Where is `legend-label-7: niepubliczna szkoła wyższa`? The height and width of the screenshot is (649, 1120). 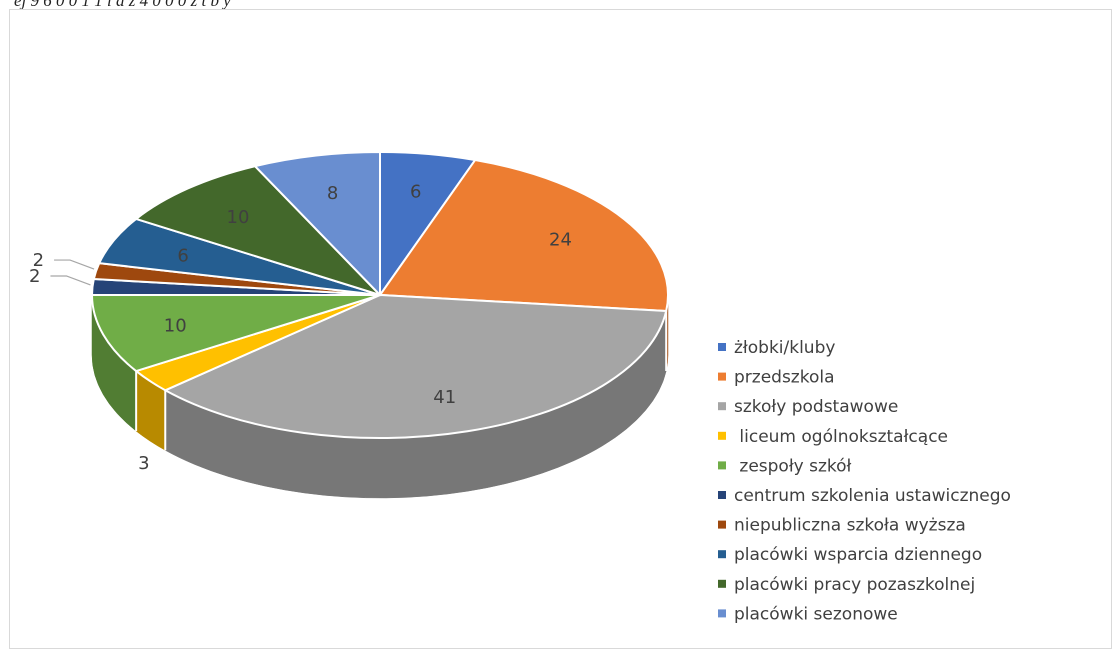
legend-label-7: niepubliczna szkoła wyższa is located at coordinates (850, 526).